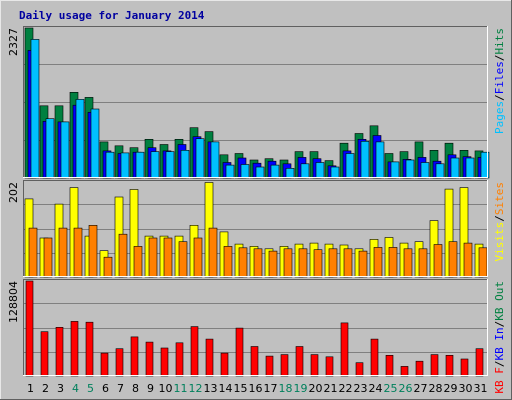  Describe the element at coordinates (75, 388) in the screenshot. I see `x-tick-day-4: 4` at that location.